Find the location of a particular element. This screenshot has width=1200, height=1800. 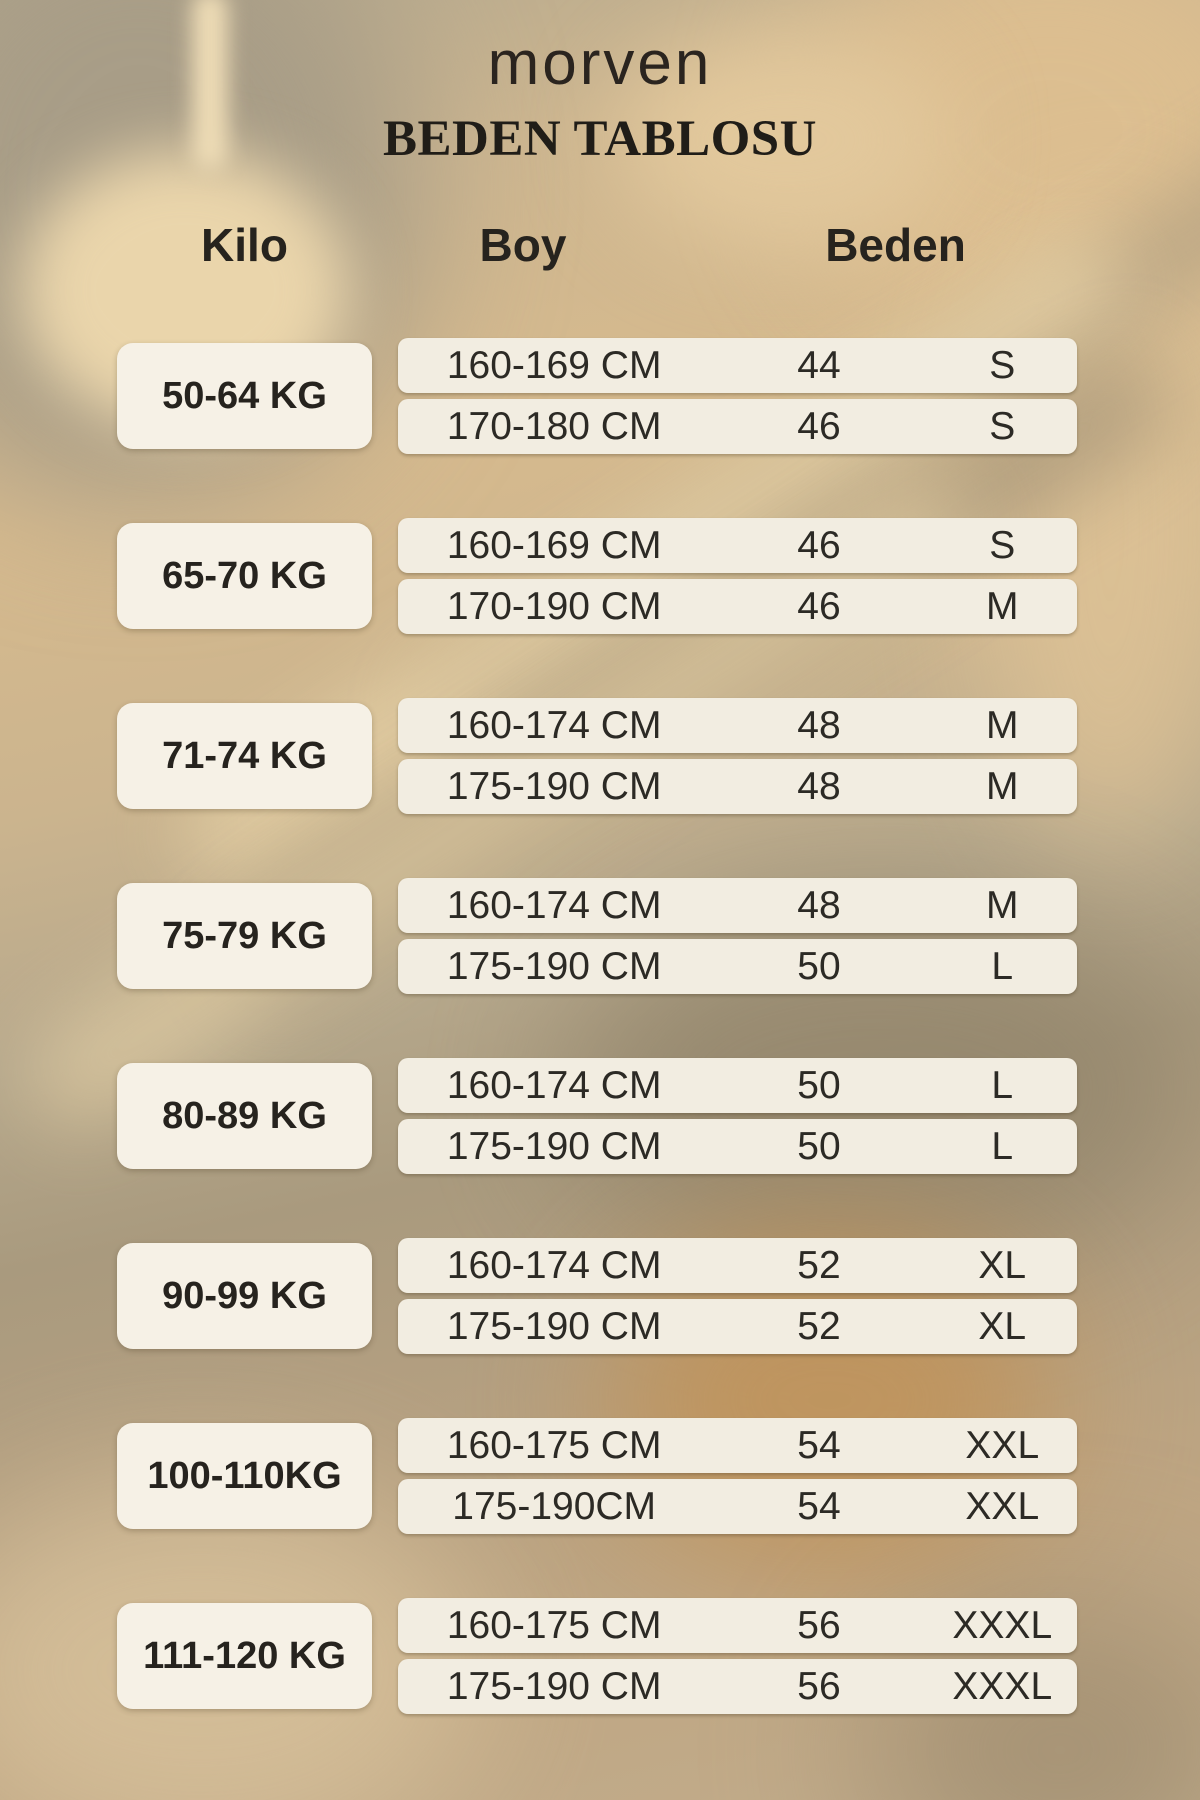

page-title: BEDEN TABLOSU is located at coordinates (600, 139).